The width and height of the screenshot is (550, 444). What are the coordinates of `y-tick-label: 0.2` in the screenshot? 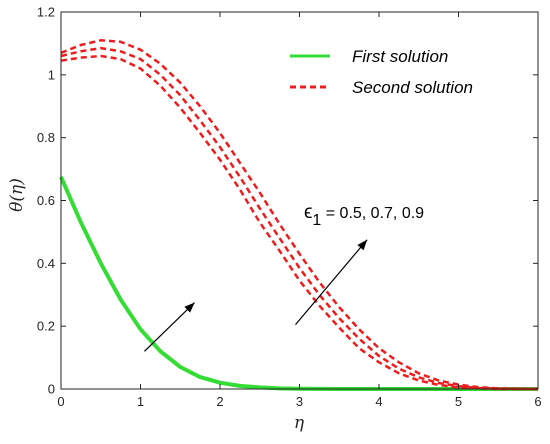 It's located at (46, 326).